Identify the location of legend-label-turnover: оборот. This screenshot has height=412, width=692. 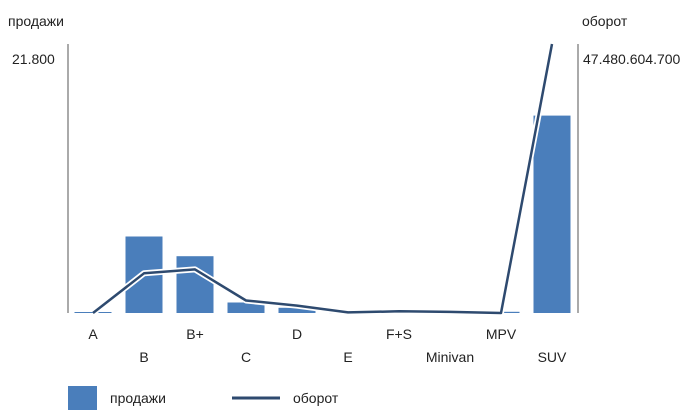
(316, 398).